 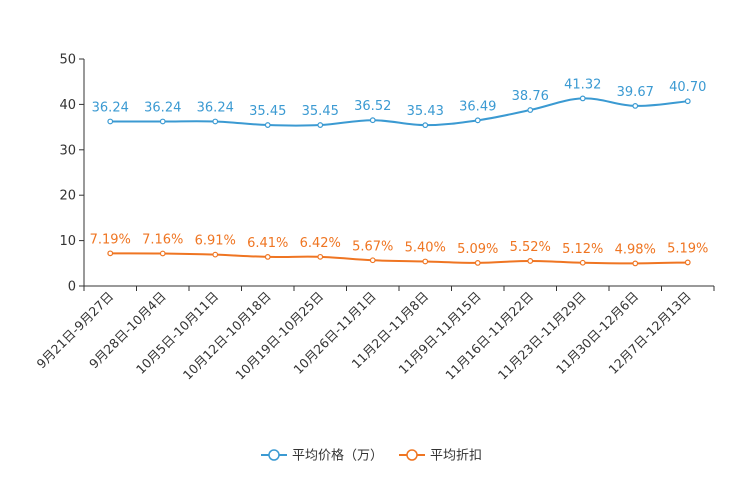 I want to click on x-tick-label: 10月12日-10月18日, so click(x=227, y=336).